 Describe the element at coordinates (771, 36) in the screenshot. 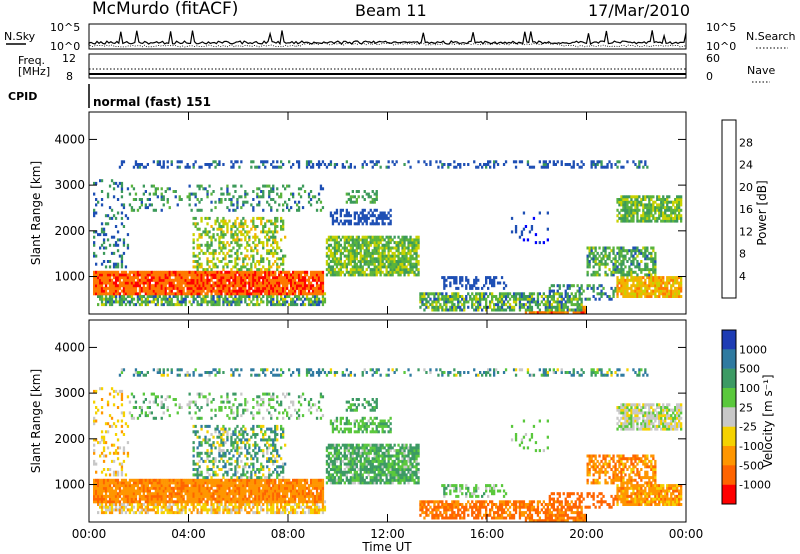

I see `nsearch-label: N.Search` at that location.